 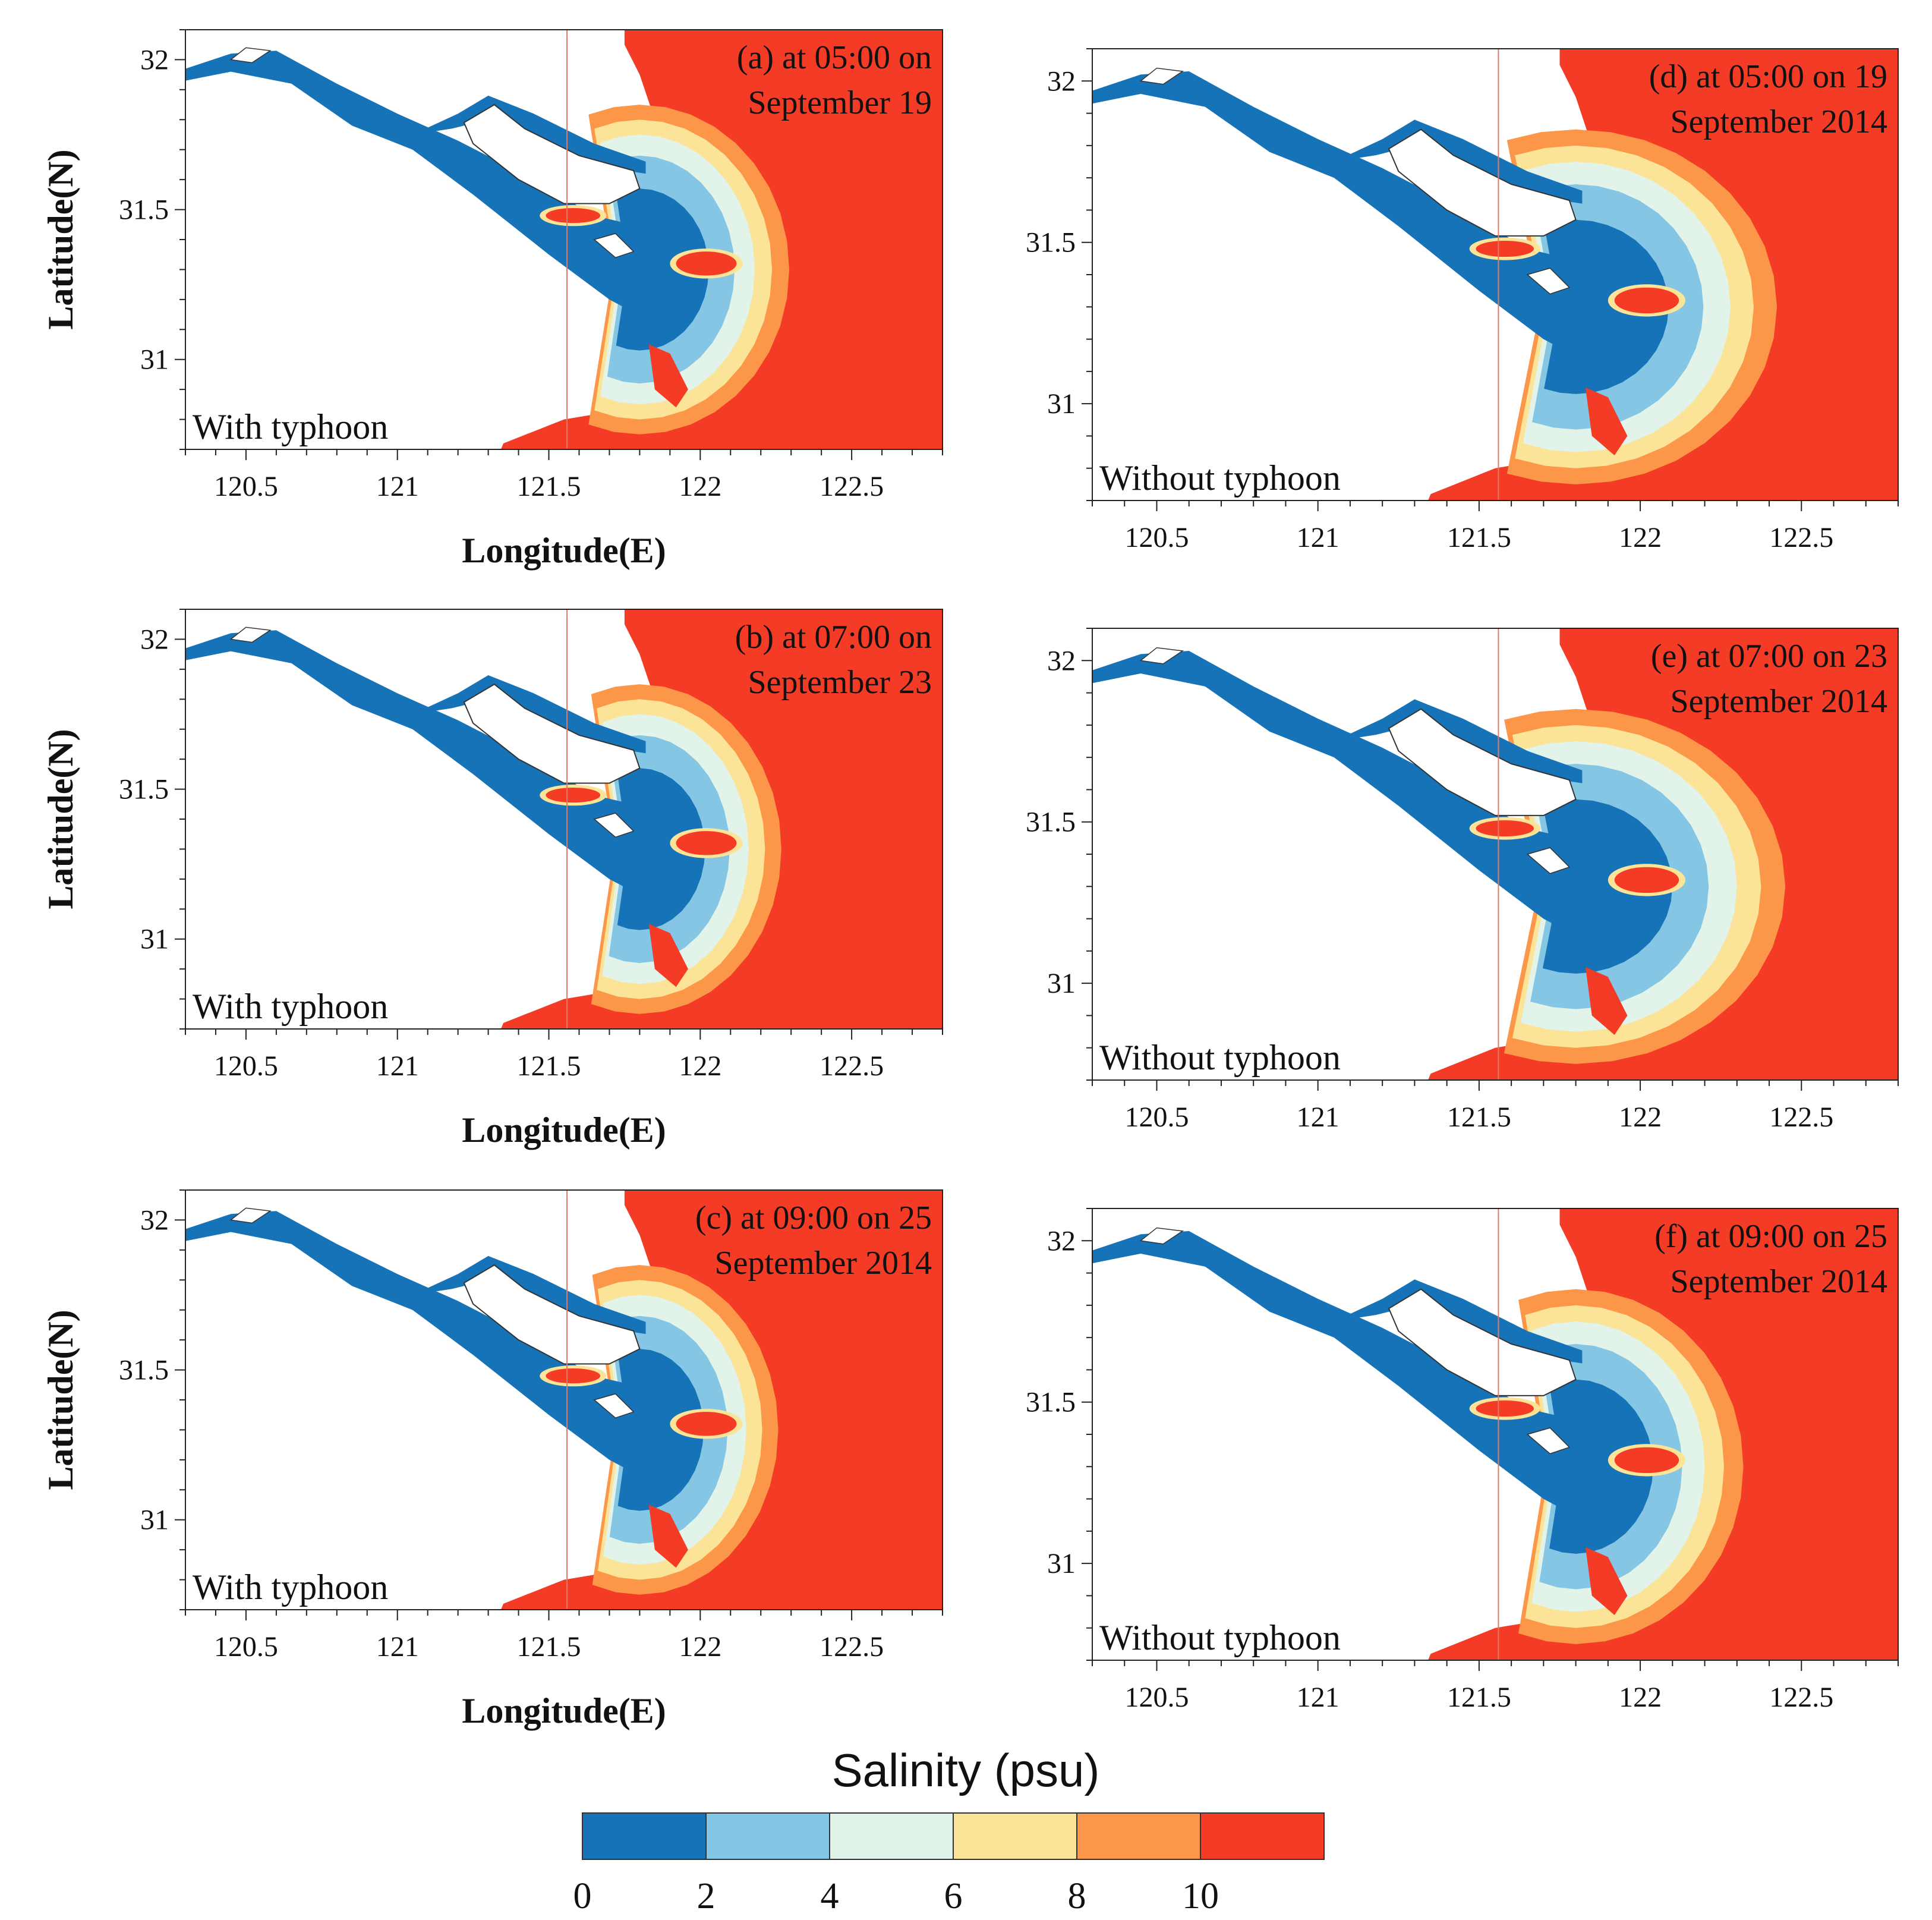 What do you see at coordinates (813, 1218) in the screenshot?
I see `panel-title-line: (c) at 09:00 on 25` at bounding box center [813, 1218].